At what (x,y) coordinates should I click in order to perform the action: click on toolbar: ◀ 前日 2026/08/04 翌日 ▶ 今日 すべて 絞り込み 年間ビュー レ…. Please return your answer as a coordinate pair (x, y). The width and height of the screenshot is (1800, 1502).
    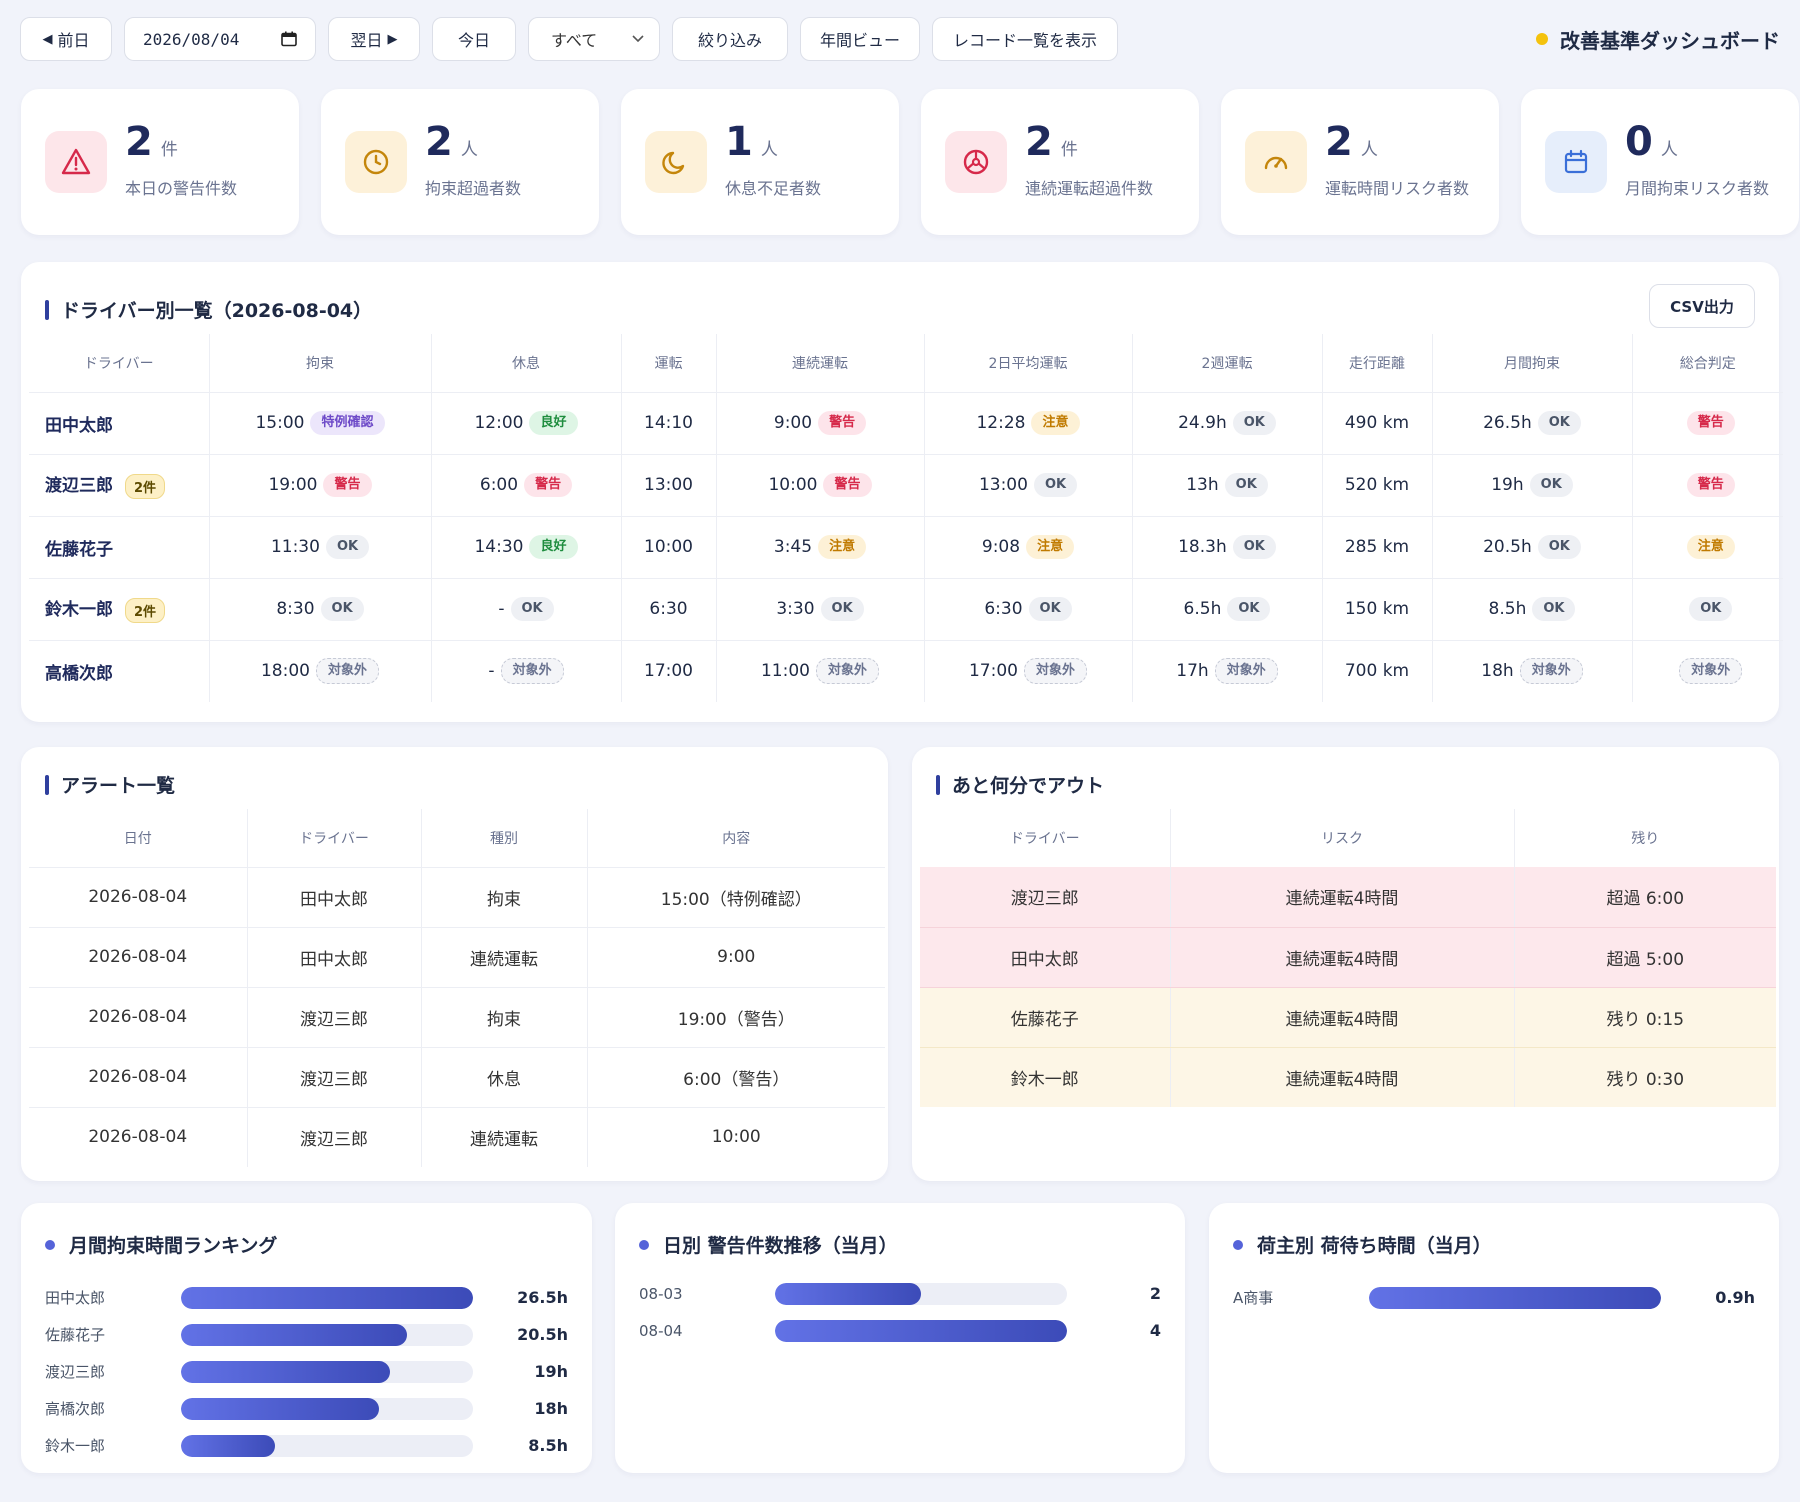
    Looking at the image, I should click on (900, 39).